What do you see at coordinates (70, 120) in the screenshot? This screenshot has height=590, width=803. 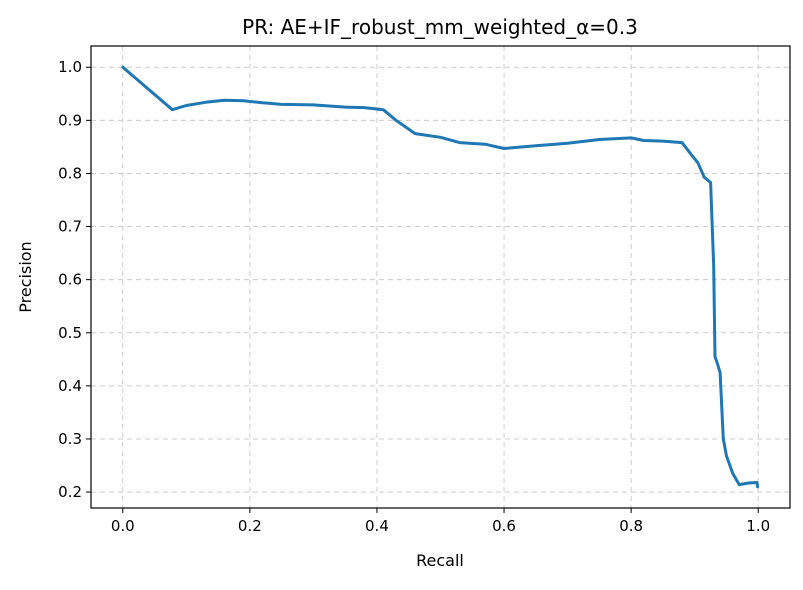 I see `y-tick-label: 0.9` at bounding box center [70, 120].